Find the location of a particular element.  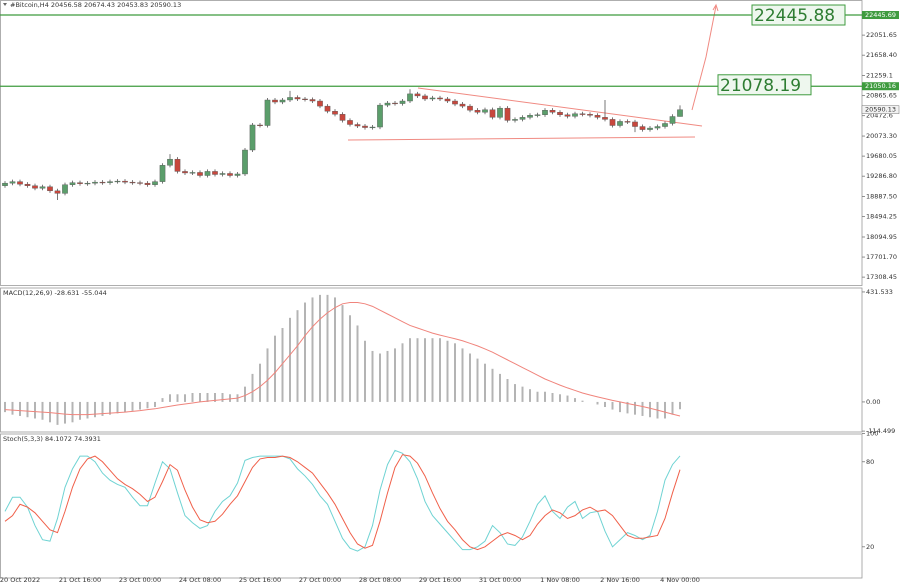

level-tag-label: 22445.69 is located at coordinates (880, 15).